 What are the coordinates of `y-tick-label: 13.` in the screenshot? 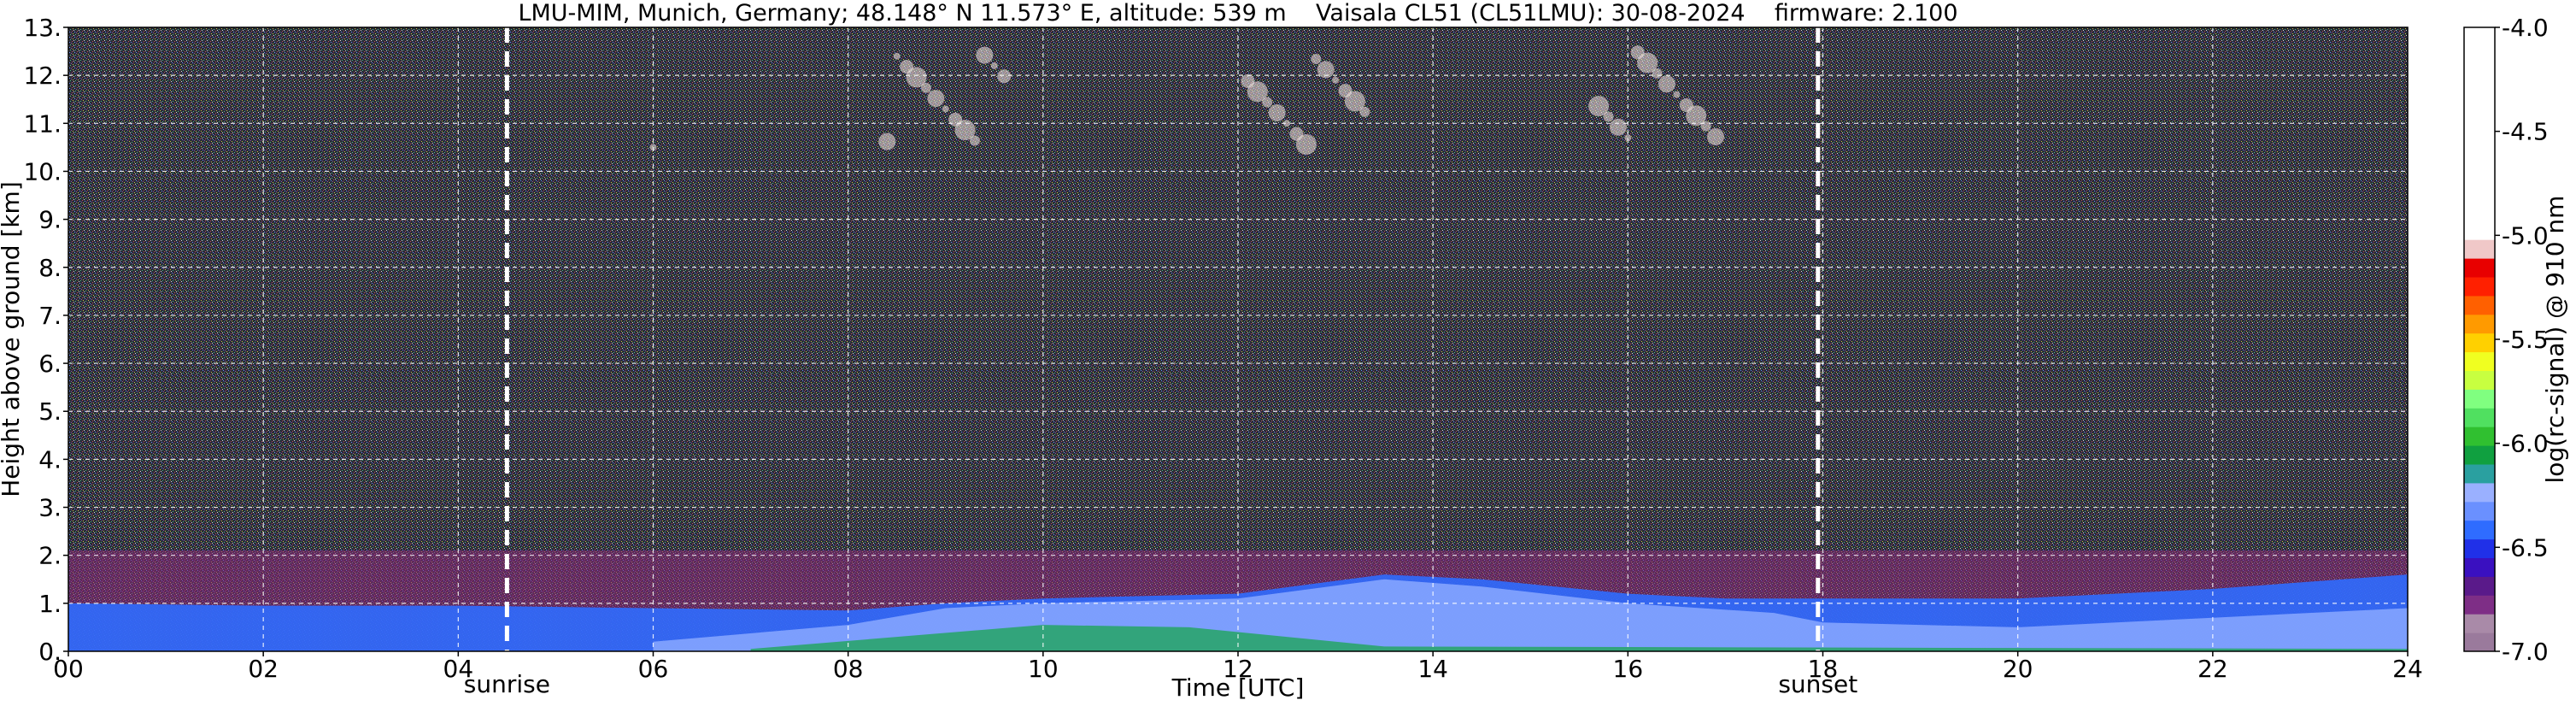 It's located at (42, 28).